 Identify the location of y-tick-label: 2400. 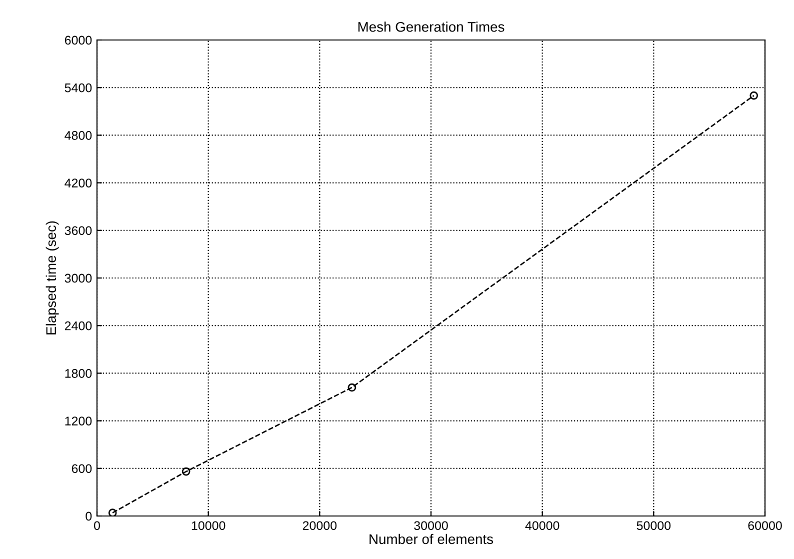
(78, 325).